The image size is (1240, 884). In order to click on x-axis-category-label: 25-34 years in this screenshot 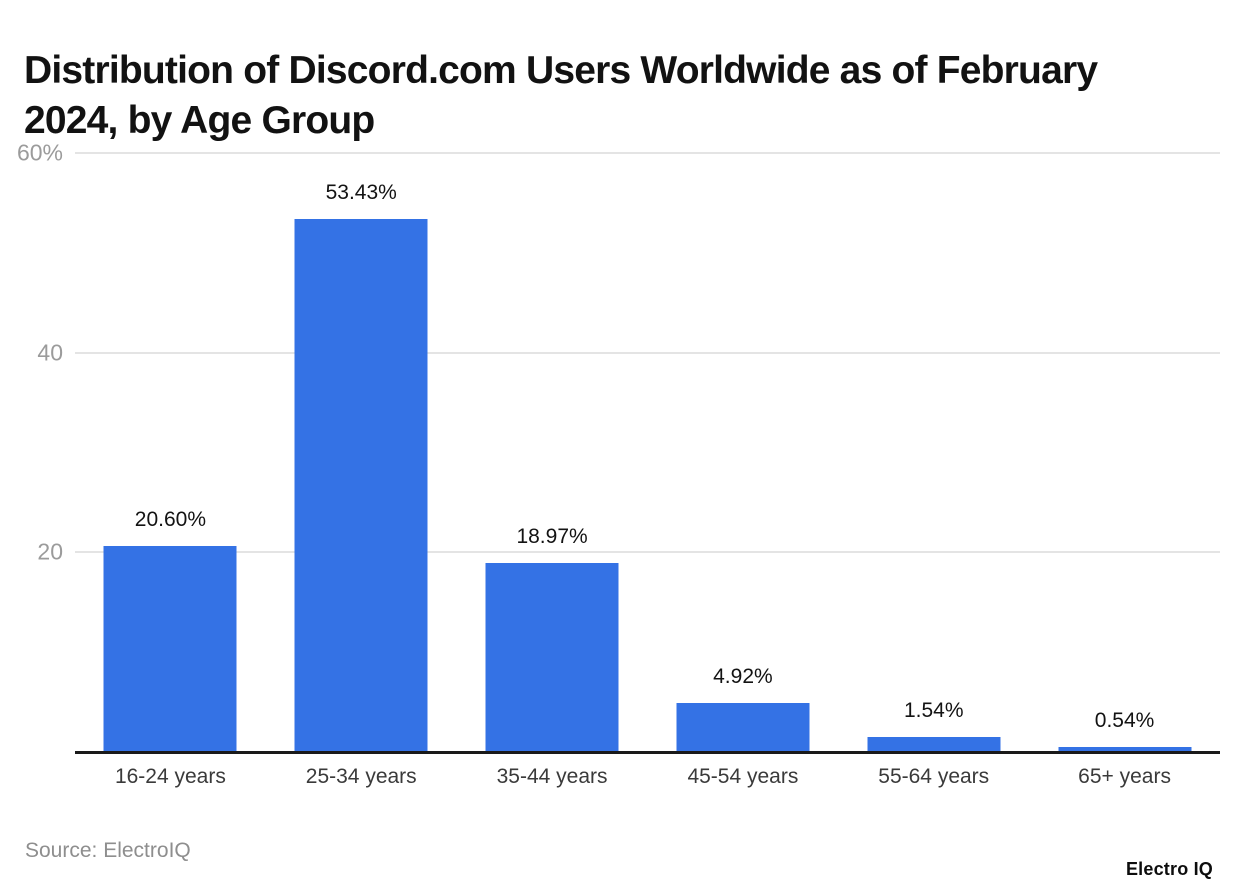, I will do `click(361, 776)`.